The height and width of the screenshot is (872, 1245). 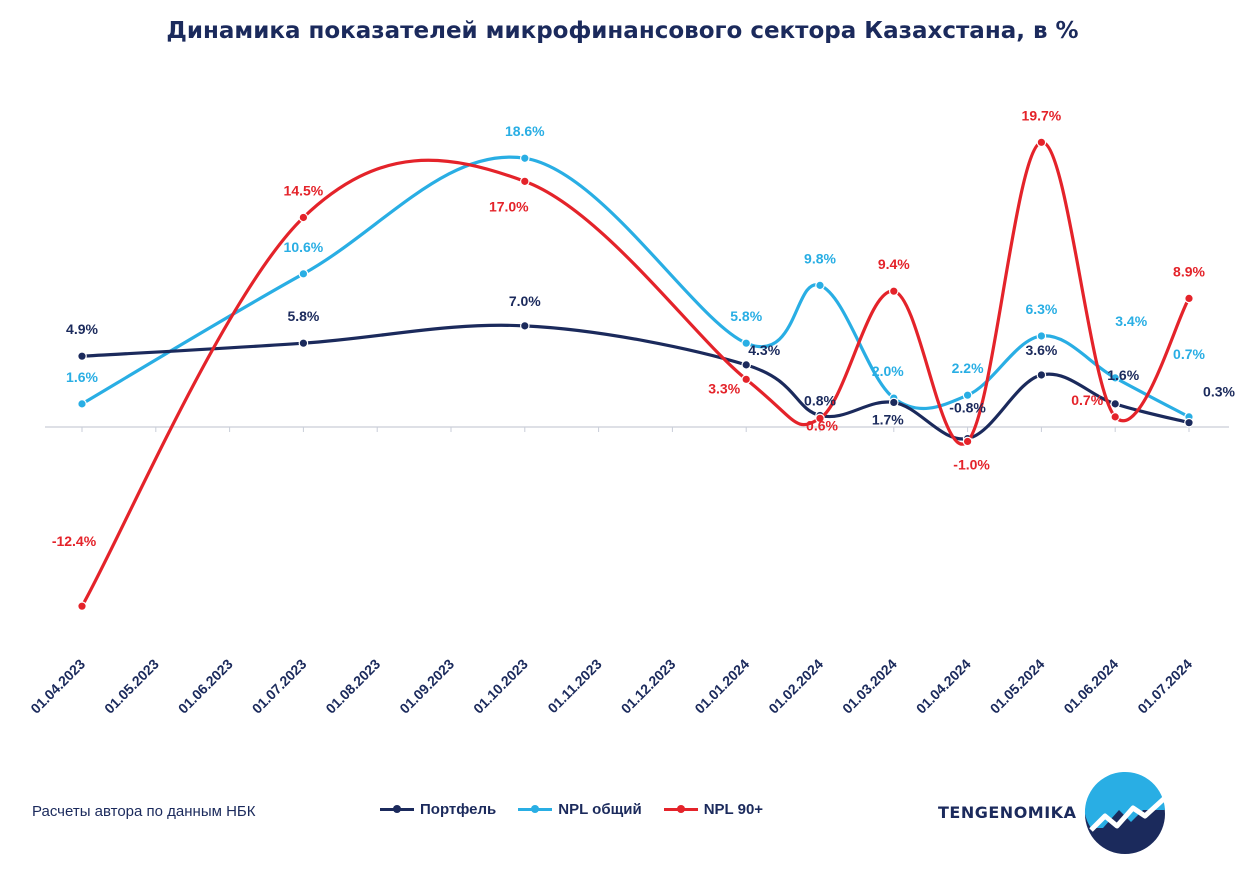 I want to click on data-label: 3.3%, so click(x=724, y=388).